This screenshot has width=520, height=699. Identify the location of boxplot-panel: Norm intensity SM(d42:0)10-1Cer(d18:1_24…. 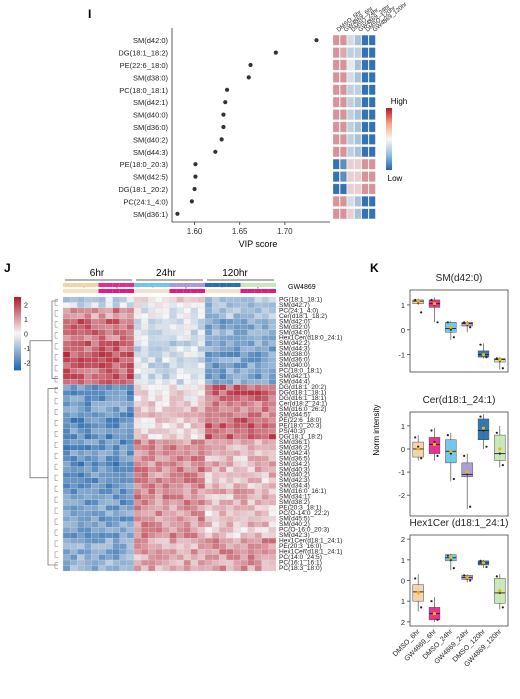
(440, 470).